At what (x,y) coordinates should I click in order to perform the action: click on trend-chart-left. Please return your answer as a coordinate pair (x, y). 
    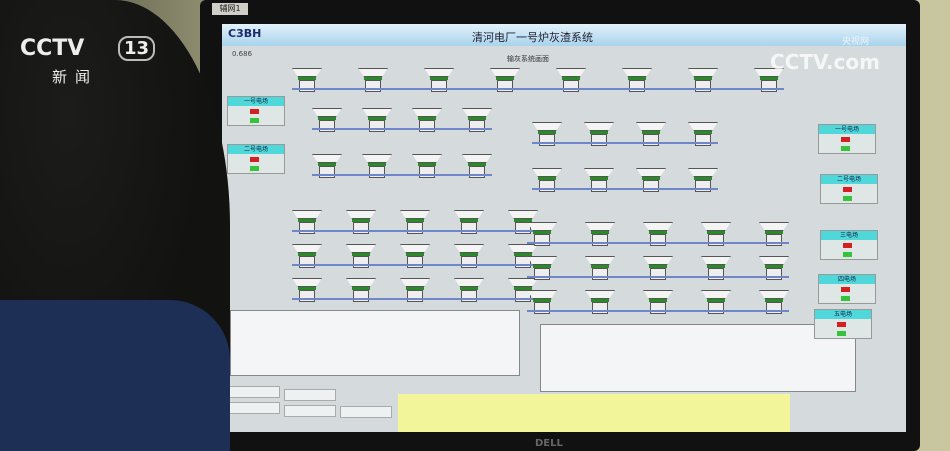
    Looking at the image, I should click on (375, 343).